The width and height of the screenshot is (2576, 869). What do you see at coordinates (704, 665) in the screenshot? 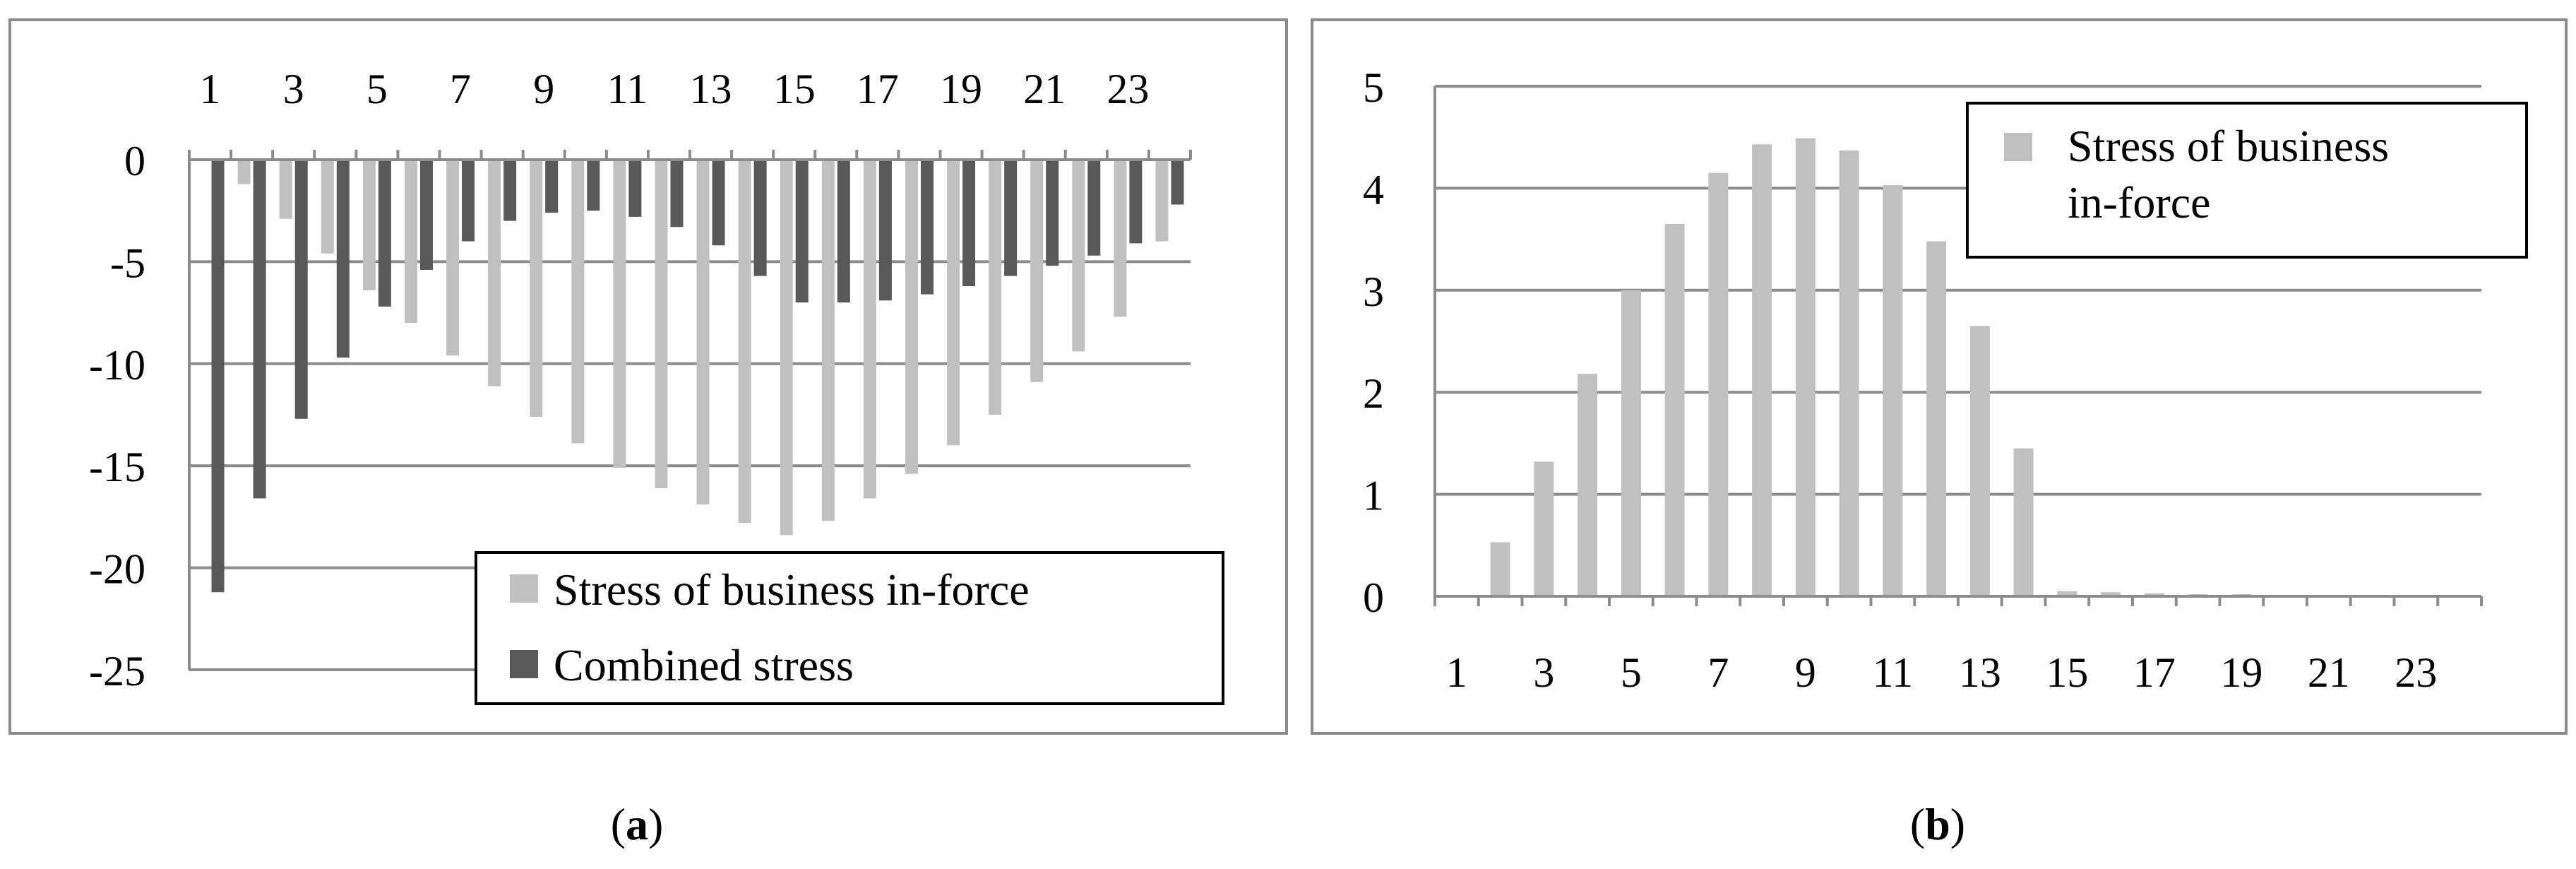
I see `panel-a-legend-label-dark: Combined stress` at bounding box center [704, 665].